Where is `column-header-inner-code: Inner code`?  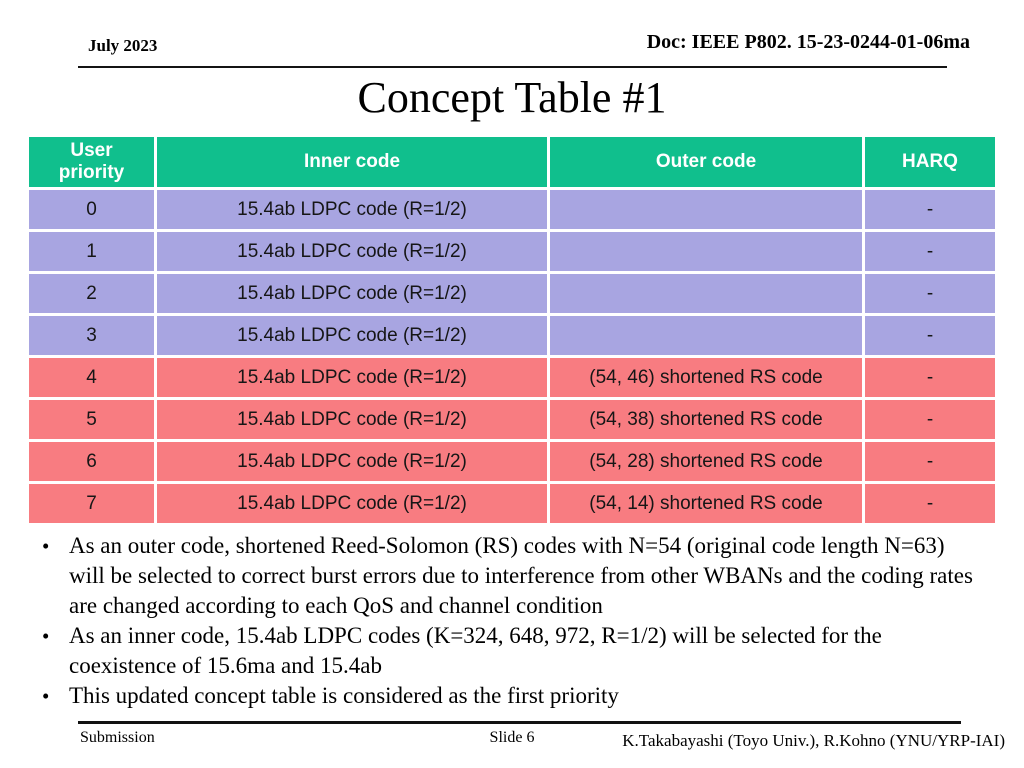 column-header-inner-code: Inner code is located at coordinates (352, 162).